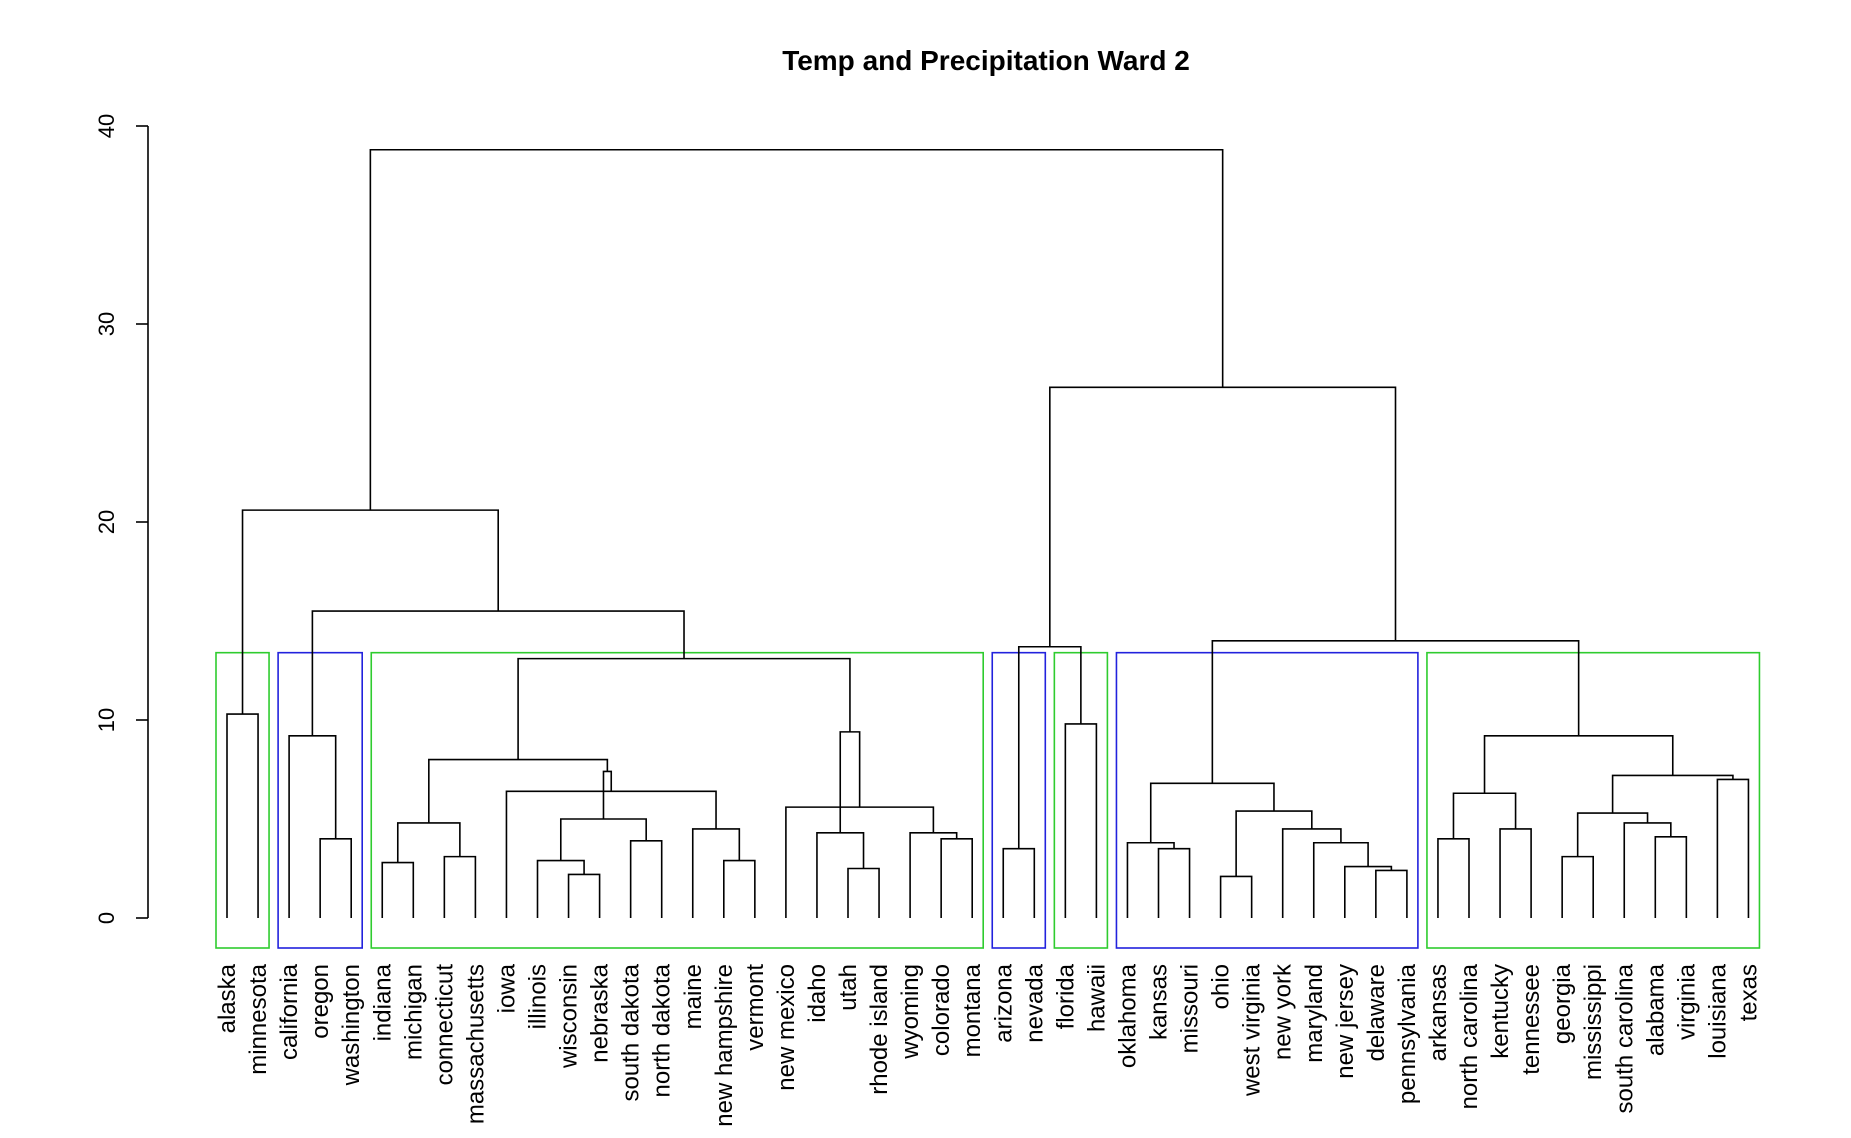  What do you see at coordinates (560, 888) in the screenshot?
I see `branch-H` at bounding box center [560, 888].